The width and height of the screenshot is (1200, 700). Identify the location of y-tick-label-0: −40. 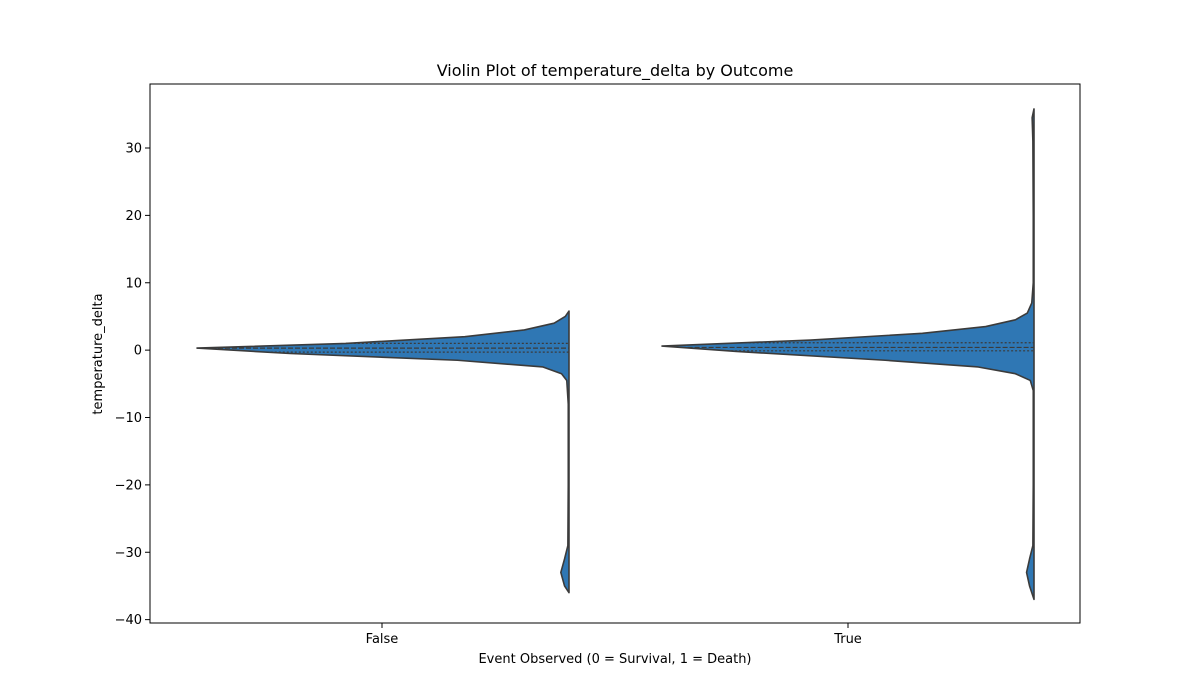
(128, 620).